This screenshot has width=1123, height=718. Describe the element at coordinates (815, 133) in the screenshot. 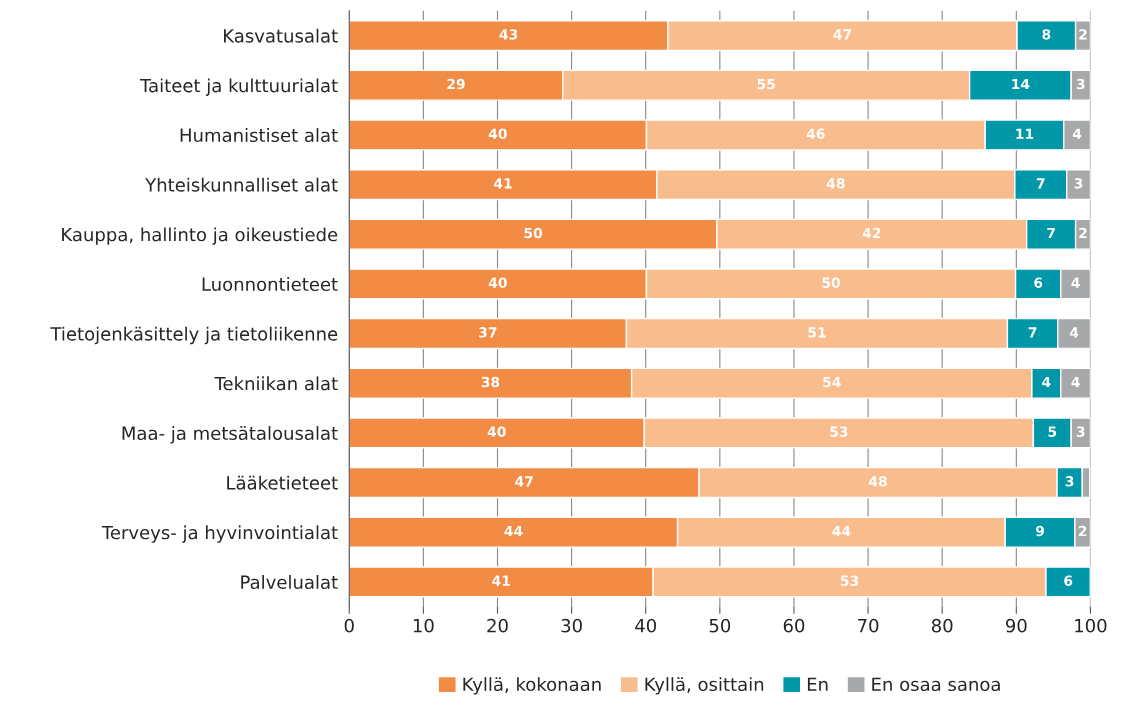

I see `data-label: 46` at that location.